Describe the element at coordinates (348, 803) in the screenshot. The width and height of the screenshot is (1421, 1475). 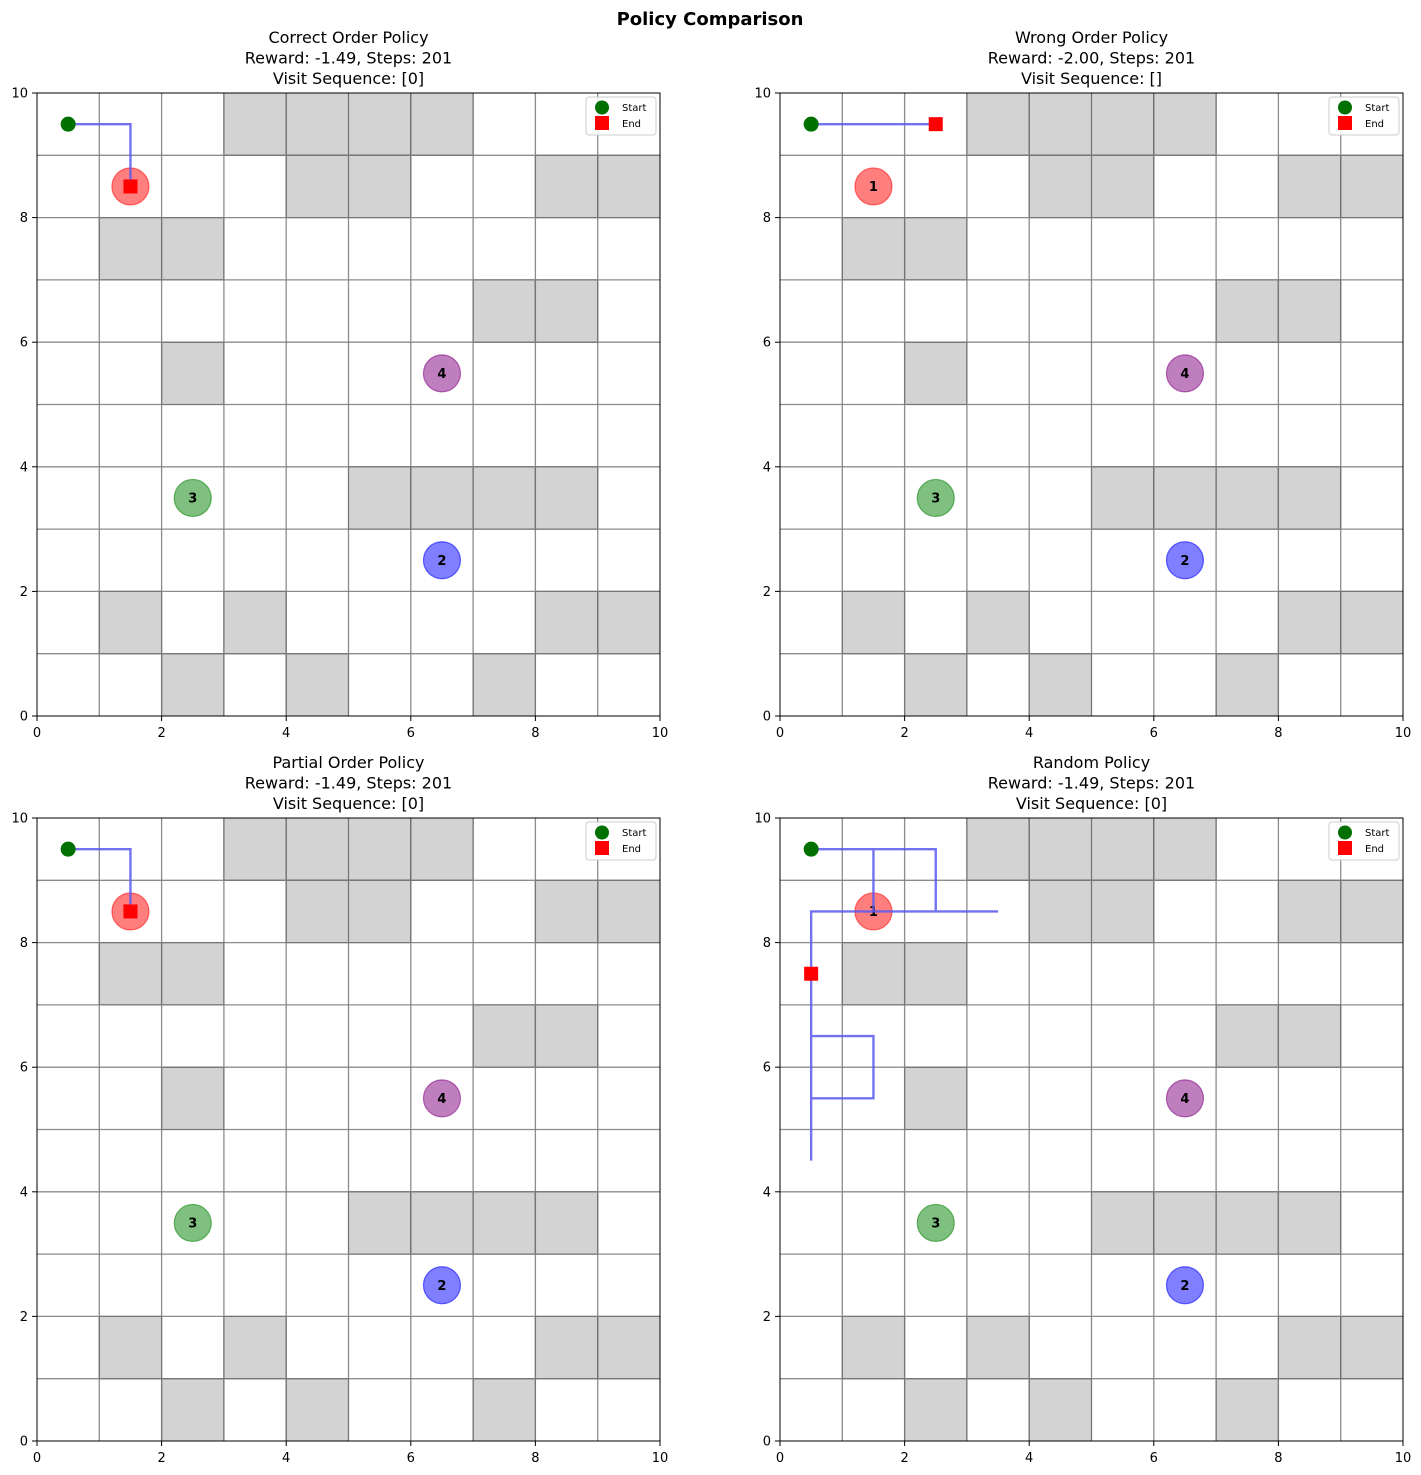
I see `panel-title-line: Visit Sequence: [0]` at that location.